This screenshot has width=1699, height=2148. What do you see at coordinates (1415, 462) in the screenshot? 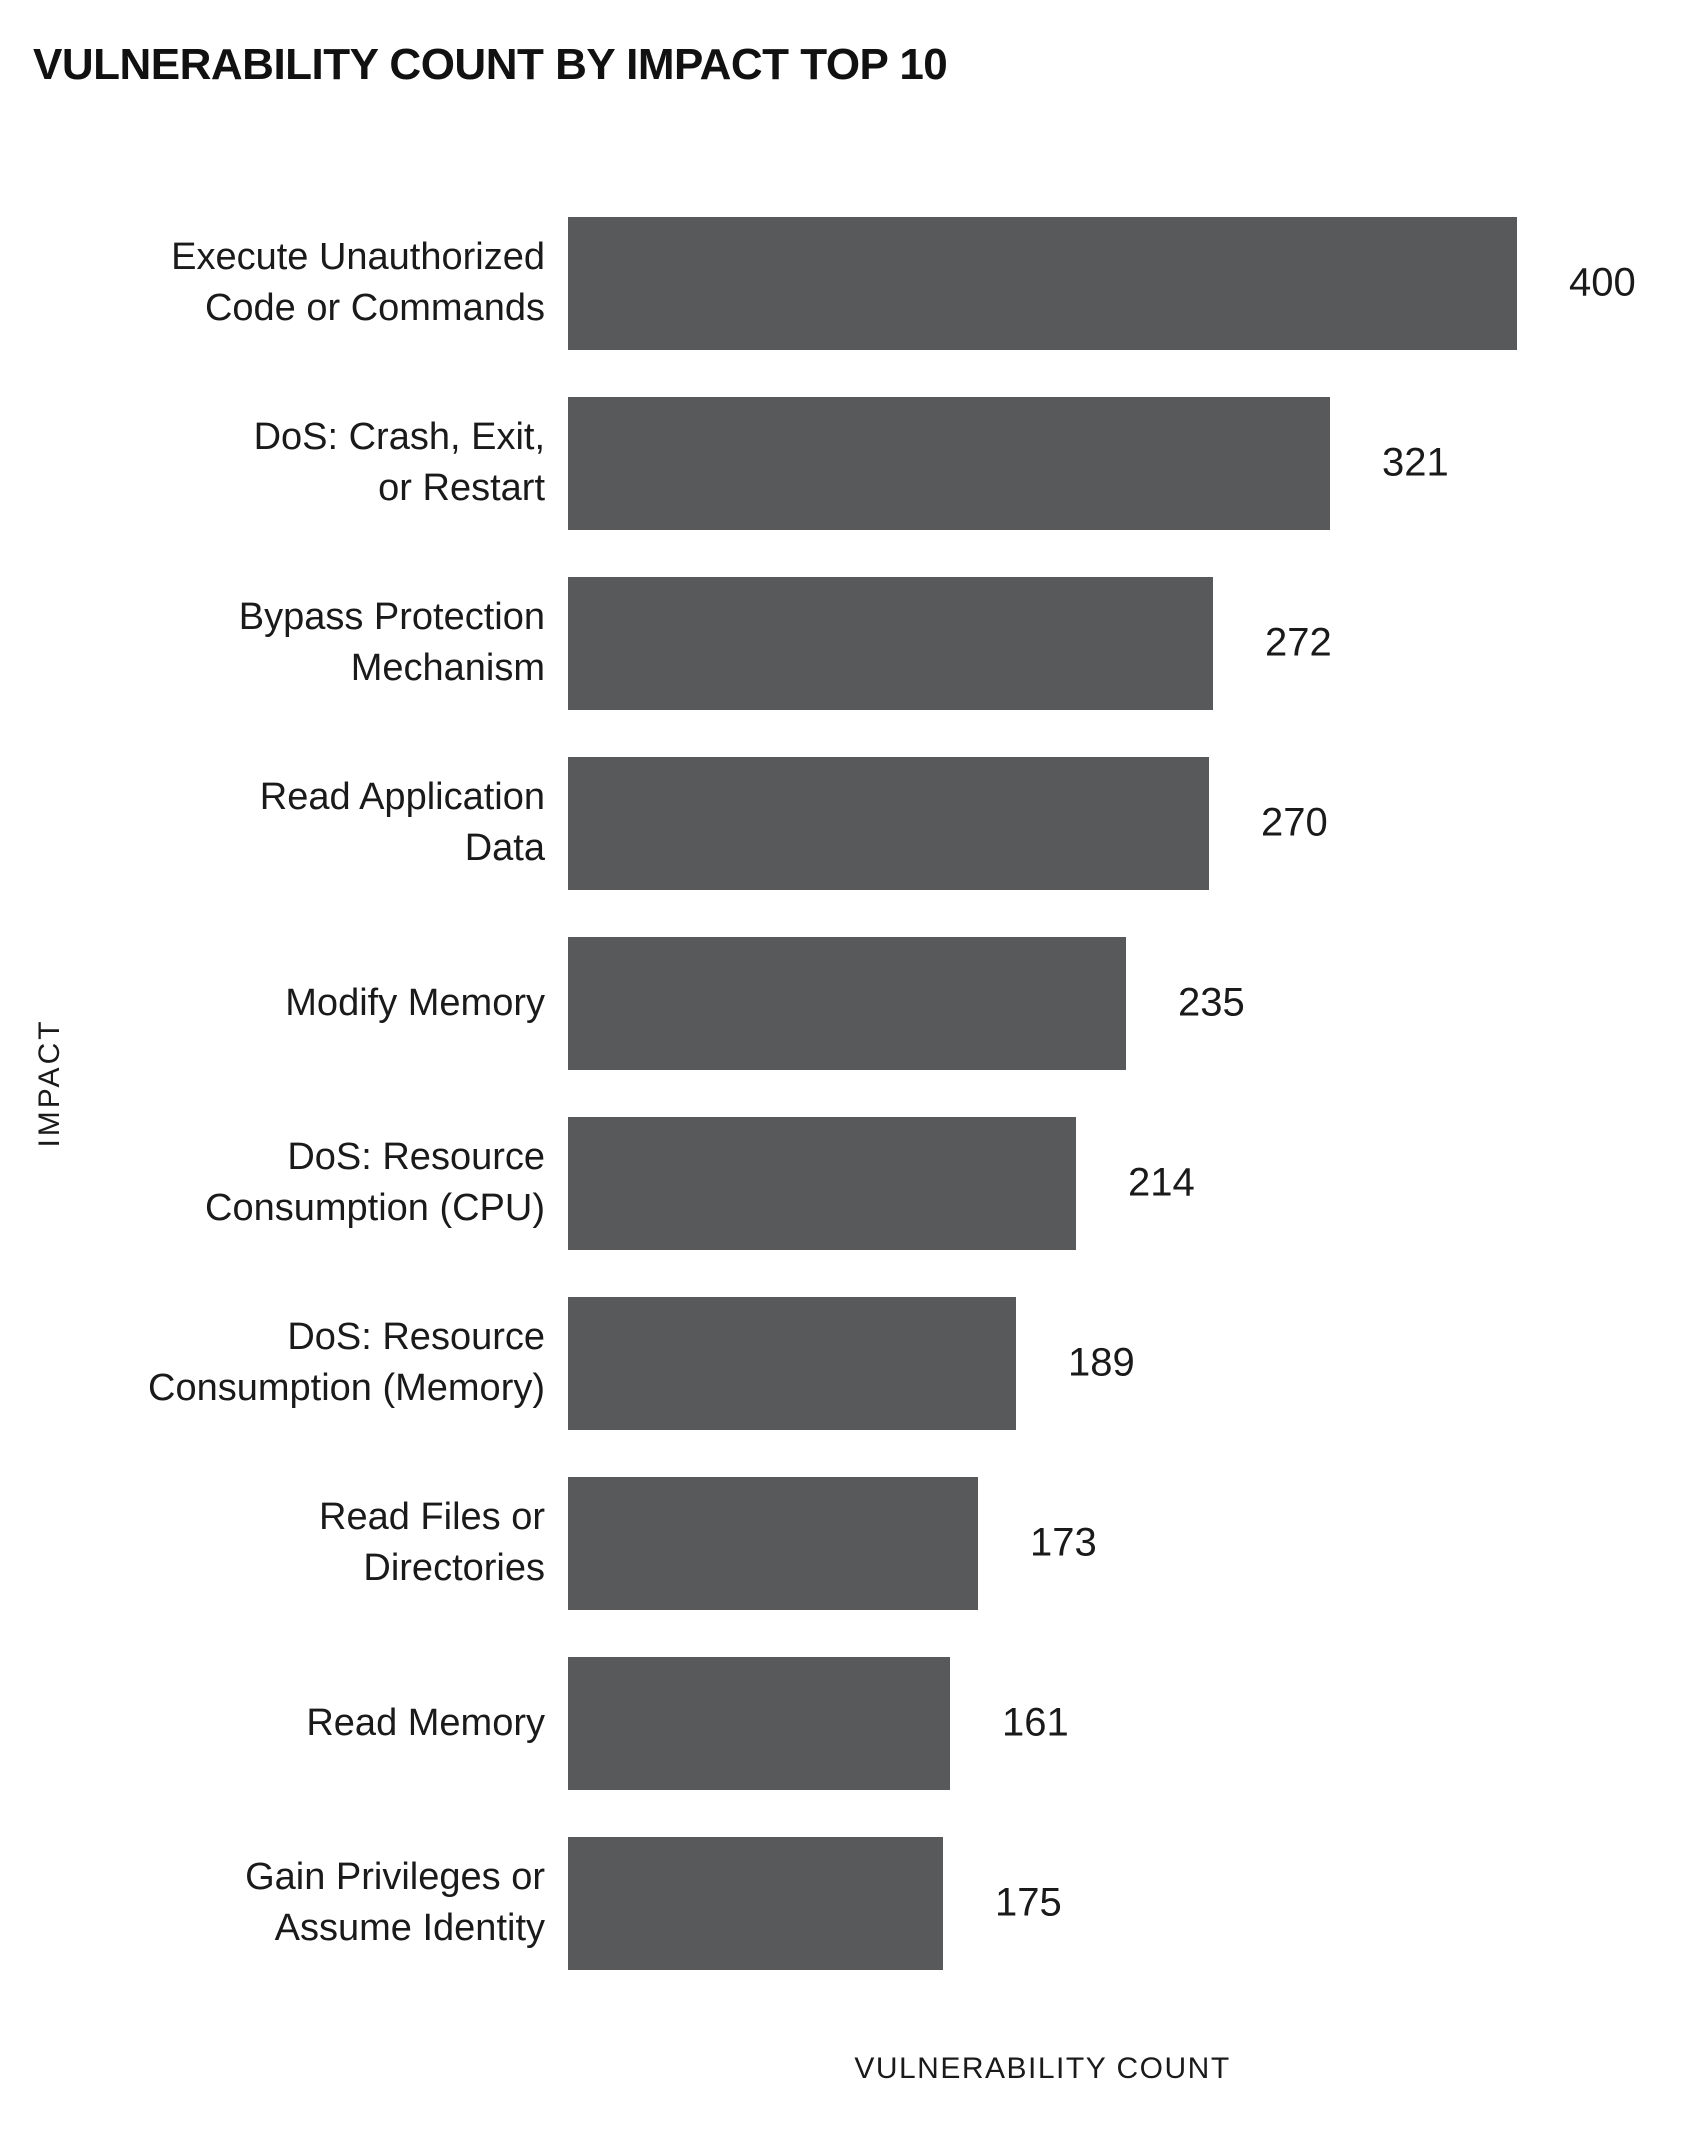
I see `value-label: 321` at bounding box center [1415, 462].